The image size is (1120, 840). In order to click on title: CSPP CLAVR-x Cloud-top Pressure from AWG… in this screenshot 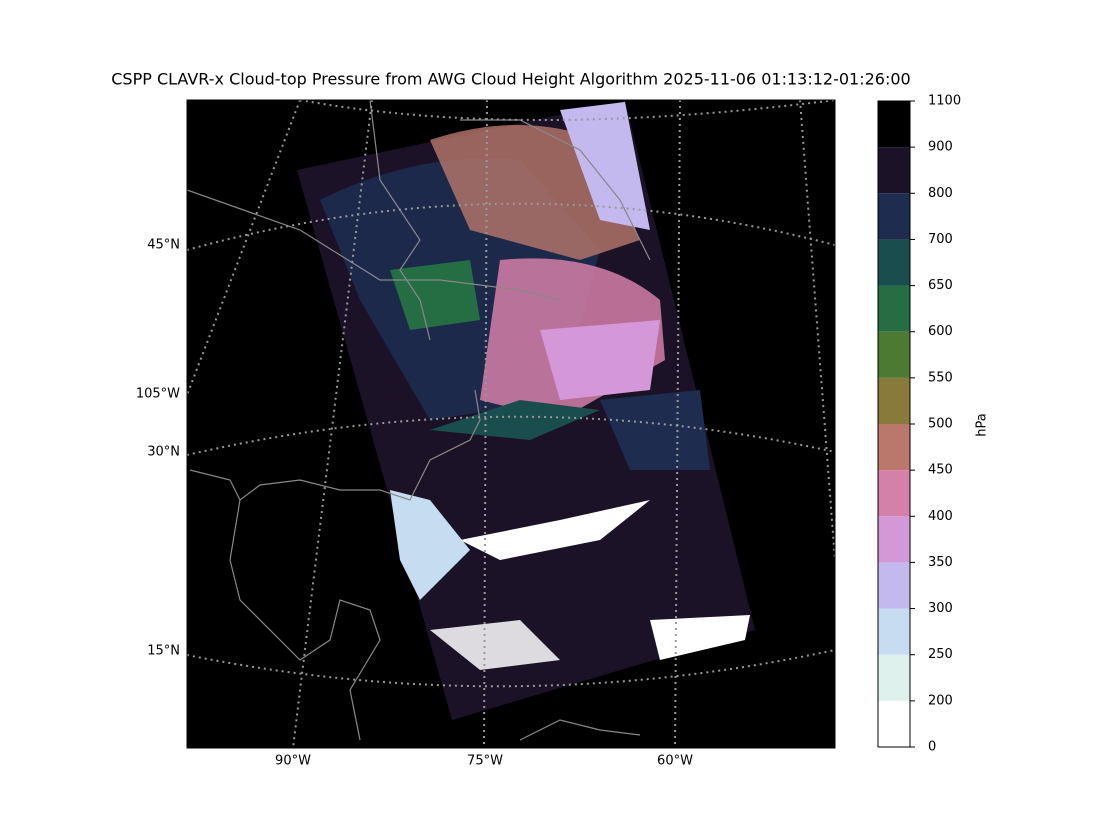, I will do `click(510, 79)`.